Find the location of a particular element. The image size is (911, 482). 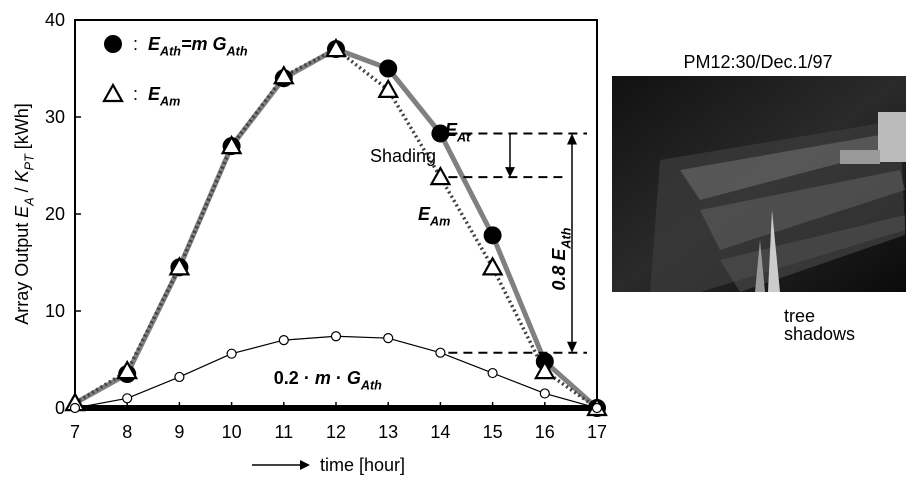

text-part: Shading is located at coordinates (403, 156).